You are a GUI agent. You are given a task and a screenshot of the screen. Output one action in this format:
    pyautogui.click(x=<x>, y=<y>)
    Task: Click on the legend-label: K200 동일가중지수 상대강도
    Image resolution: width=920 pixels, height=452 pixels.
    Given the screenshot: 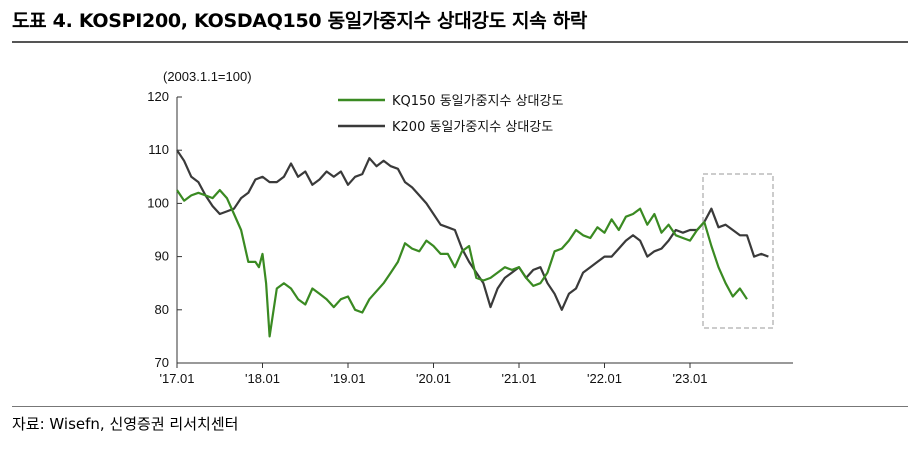 What is the action you would take?
    pyautogui.click(x=472, y=127)
    